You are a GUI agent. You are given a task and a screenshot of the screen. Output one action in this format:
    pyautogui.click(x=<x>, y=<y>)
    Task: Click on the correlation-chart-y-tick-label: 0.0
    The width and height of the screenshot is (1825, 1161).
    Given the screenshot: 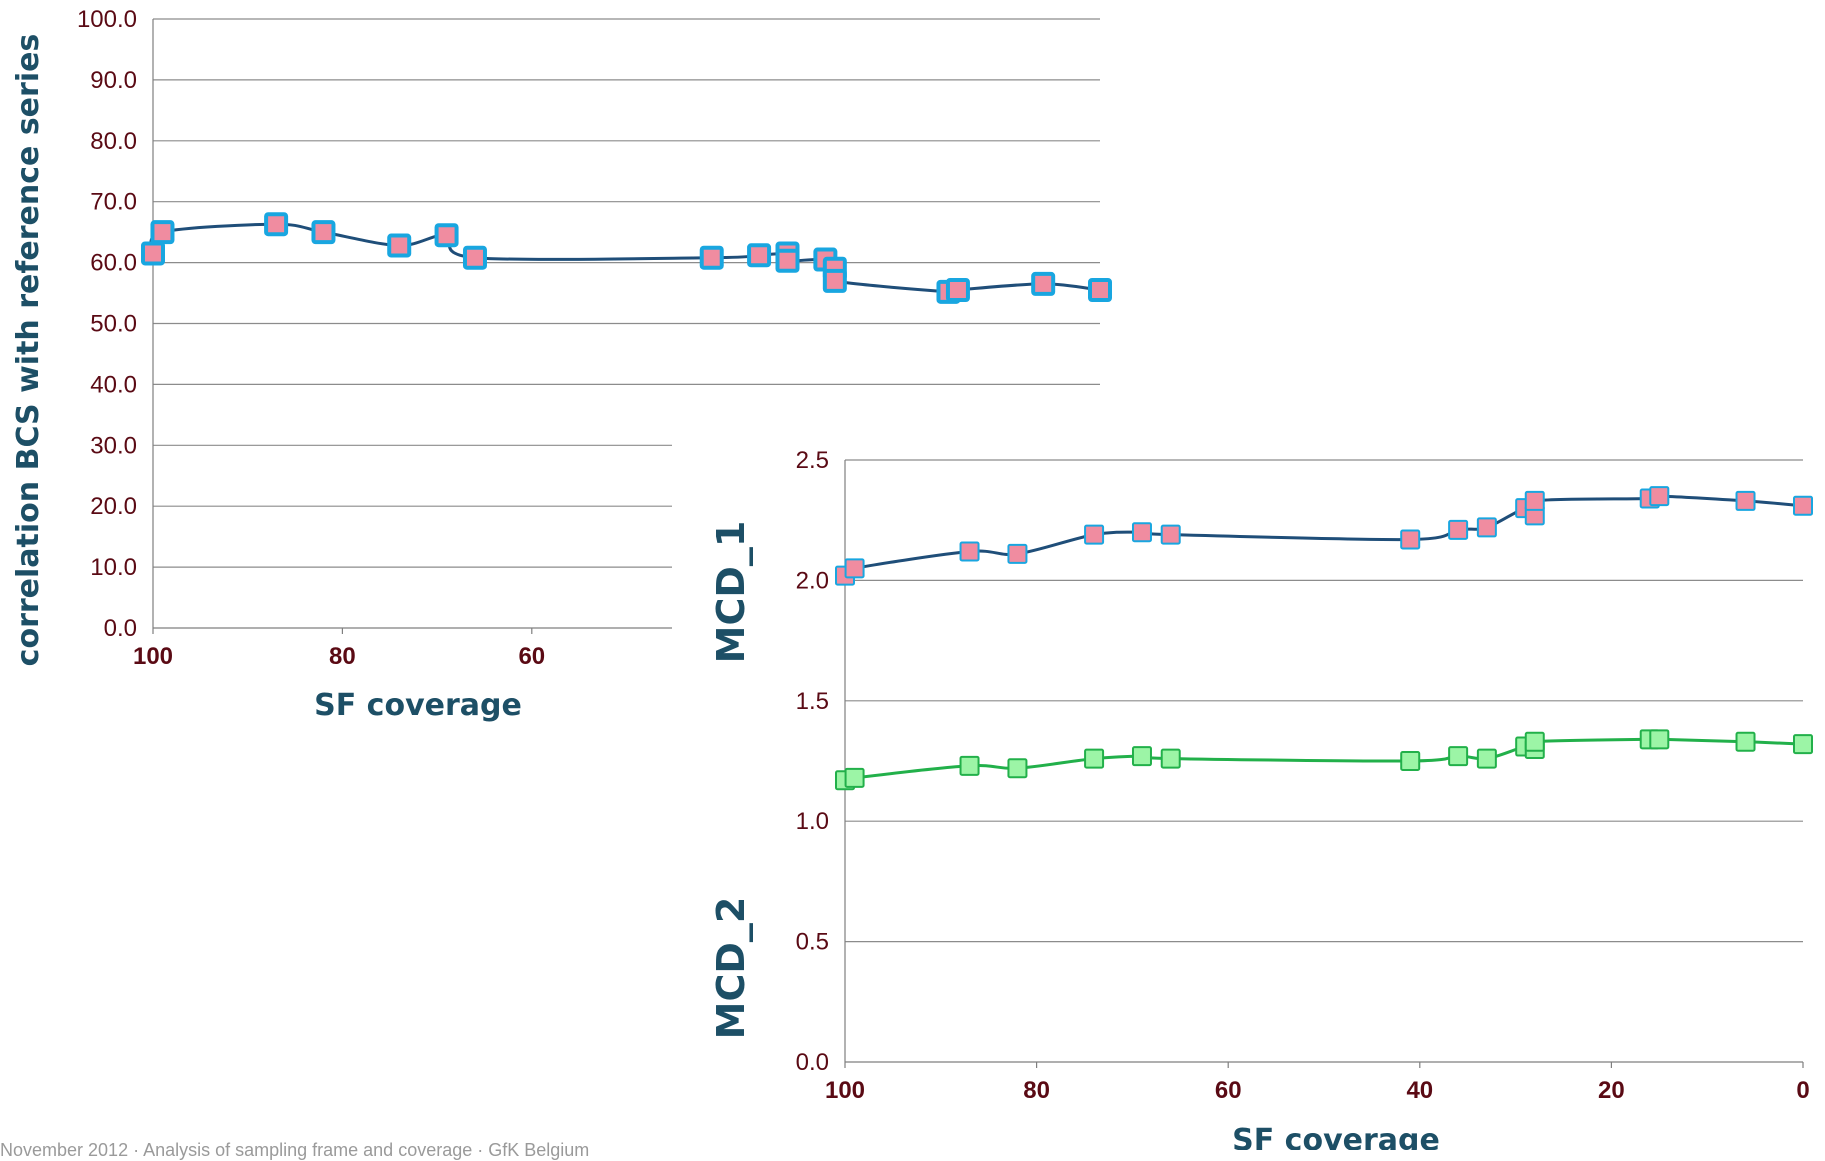 What is the action you would take?
    pyautogui.click(x=120, y=628)
    